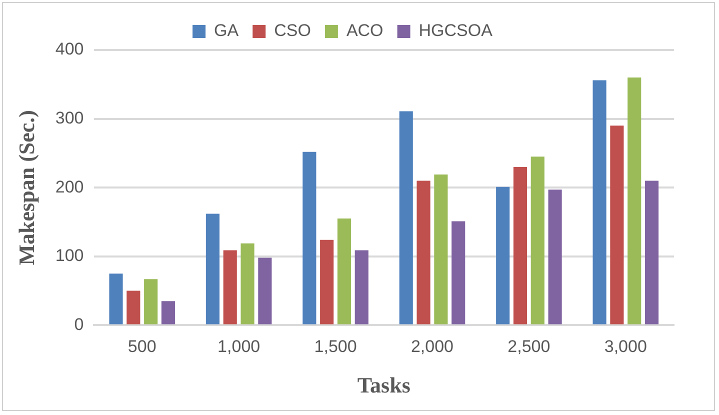 The width and height of the screenshot is (719, 415). Describe the element at coordinates (69, 49) in the screenshot. I see `y-tick-label: 400` at that location.